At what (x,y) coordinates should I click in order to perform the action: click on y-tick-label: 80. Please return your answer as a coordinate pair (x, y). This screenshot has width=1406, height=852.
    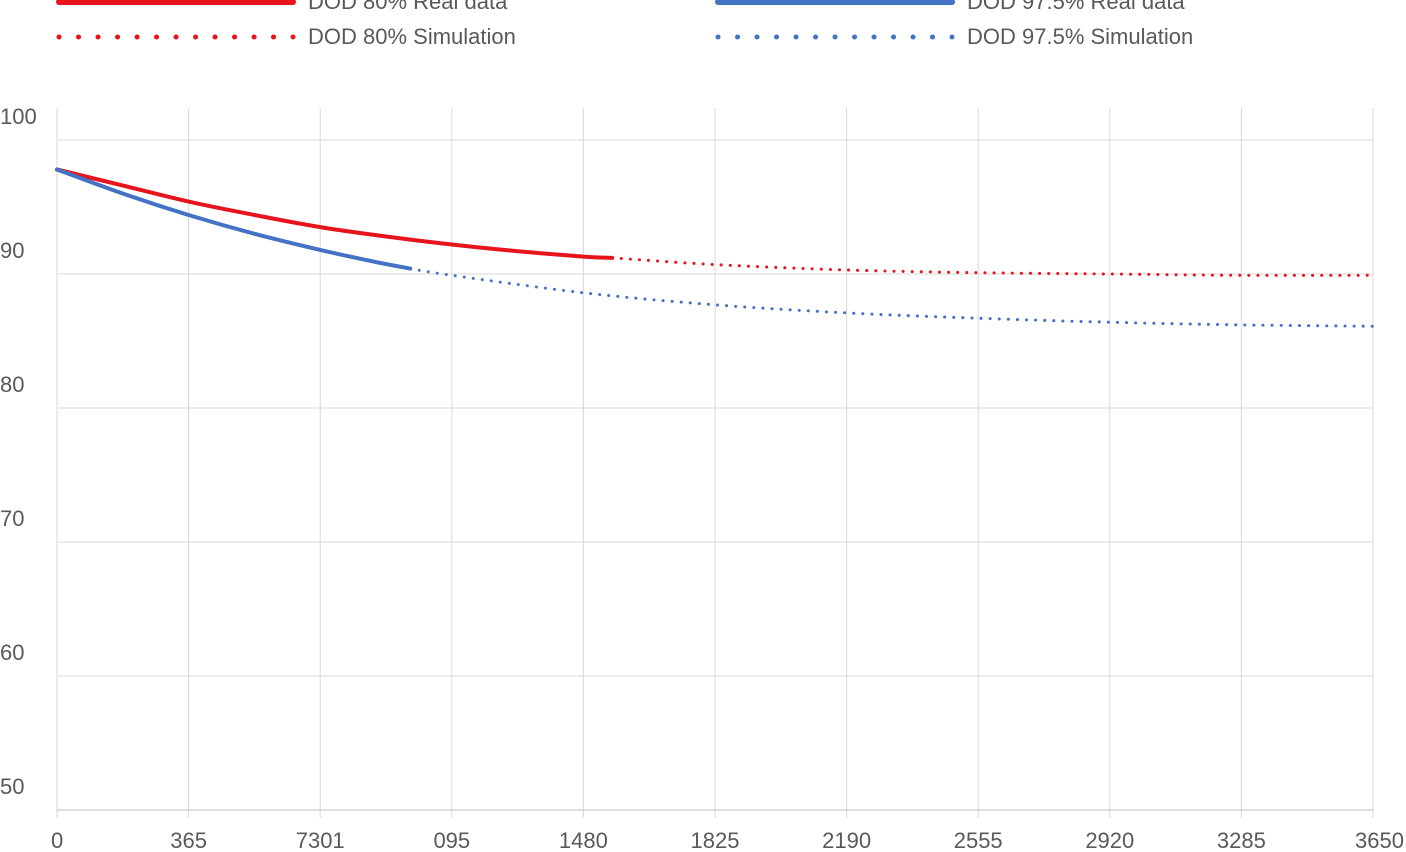
    Looking at the image, I should click on (12, 384).